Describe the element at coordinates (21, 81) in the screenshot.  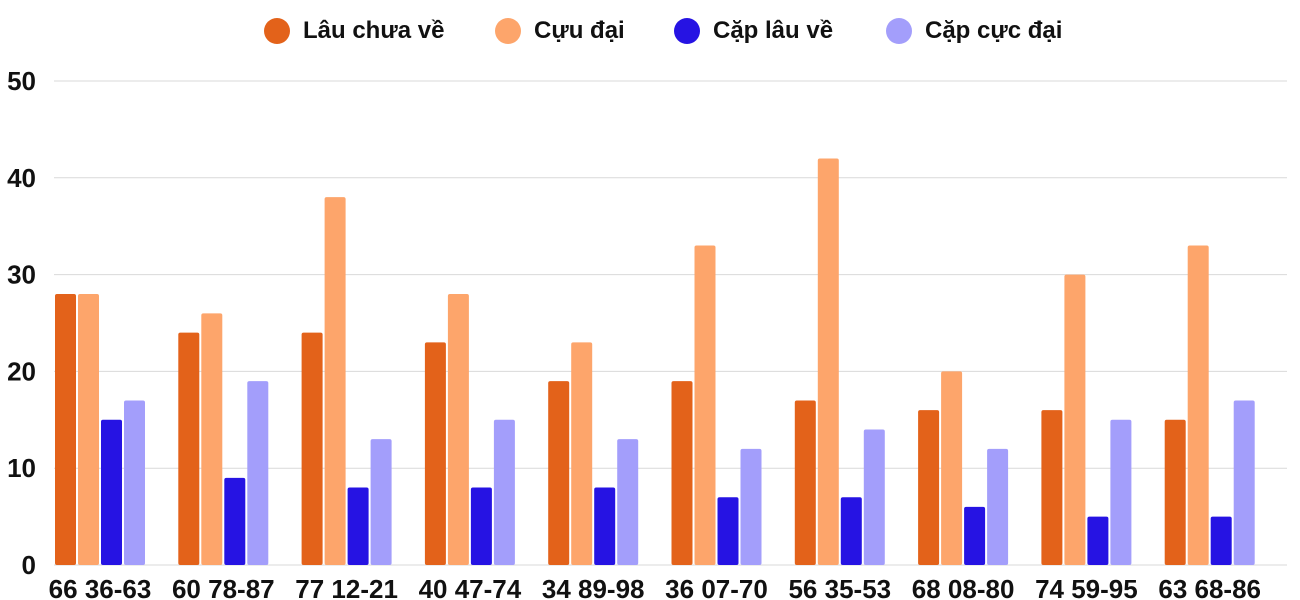
I see `y-tick-label: 50` at that location.